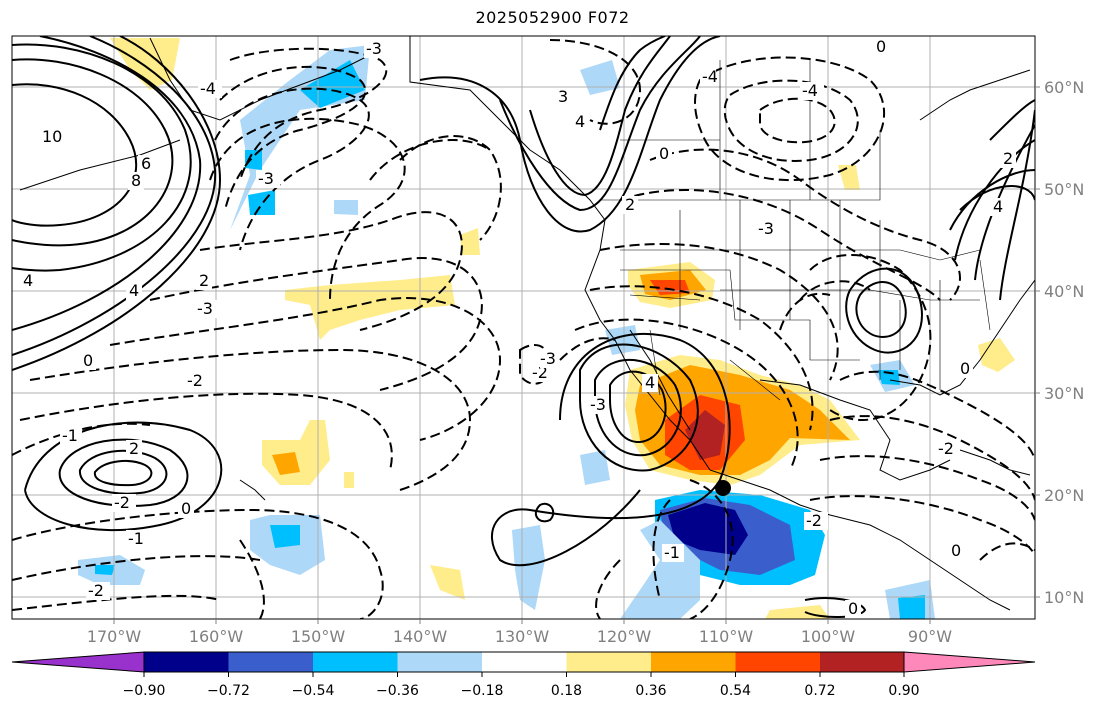  What do you see at coordinates (216, 636) in the screenshot?
I see `lon-label: 160°W` at bounding box center [216, 636].